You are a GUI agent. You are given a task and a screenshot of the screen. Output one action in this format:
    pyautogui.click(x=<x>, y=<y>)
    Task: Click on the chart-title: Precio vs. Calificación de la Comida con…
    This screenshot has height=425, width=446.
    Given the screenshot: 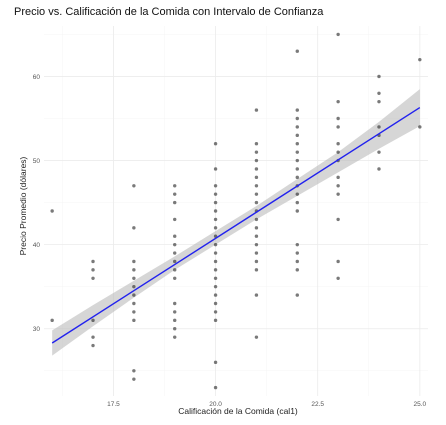 What is the action you would take?
    pyautogui.click(x=169, y=12)
    